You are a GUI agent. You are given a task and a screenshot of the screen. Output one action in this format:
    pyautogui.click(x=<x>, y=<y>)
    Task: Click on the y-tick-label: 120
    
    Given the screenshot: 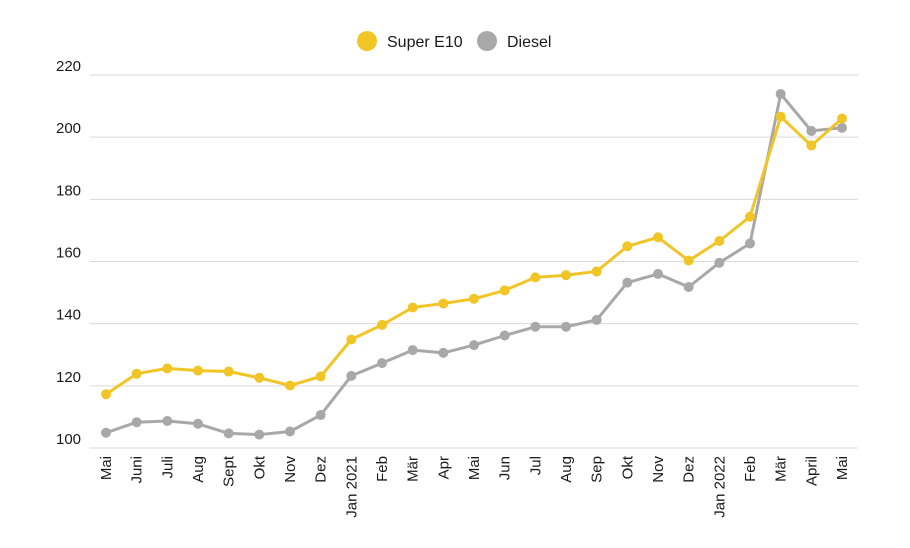 What is the action you would take?
    pyautogui.click(x=68, y=377)
    